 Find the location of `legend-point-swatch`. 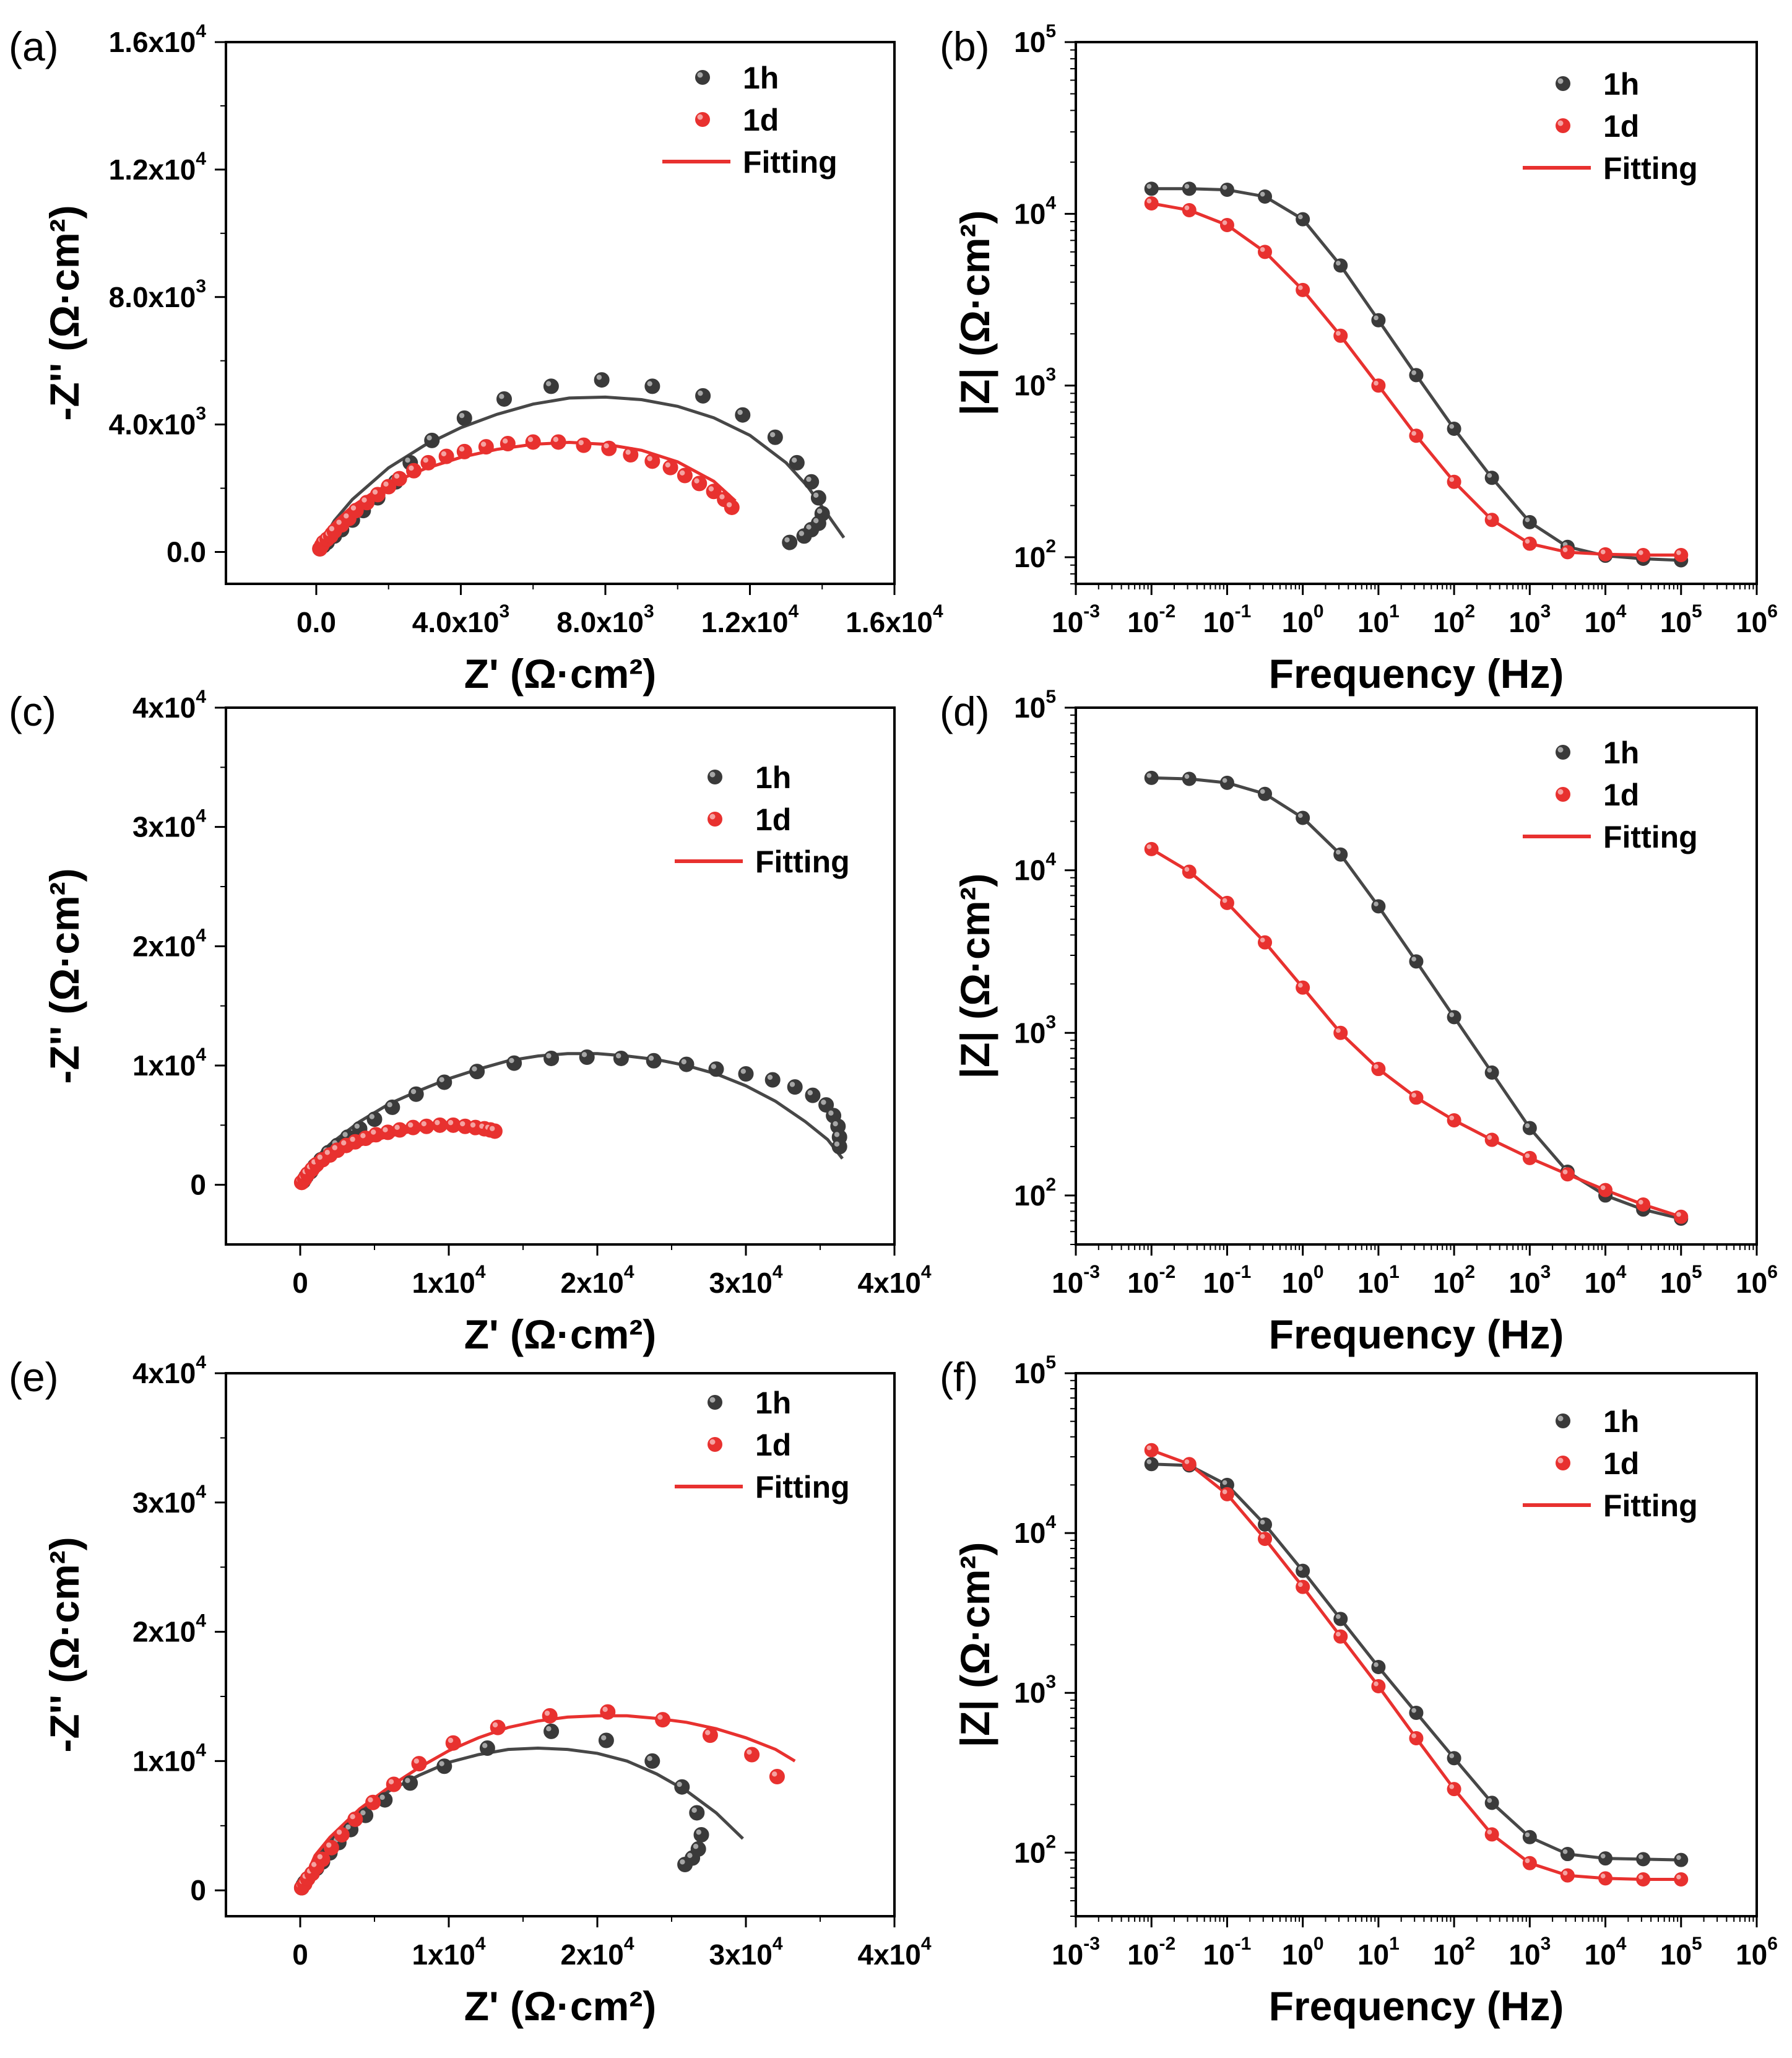

legend-point-swatch is located at coordinates (1563, 1420).